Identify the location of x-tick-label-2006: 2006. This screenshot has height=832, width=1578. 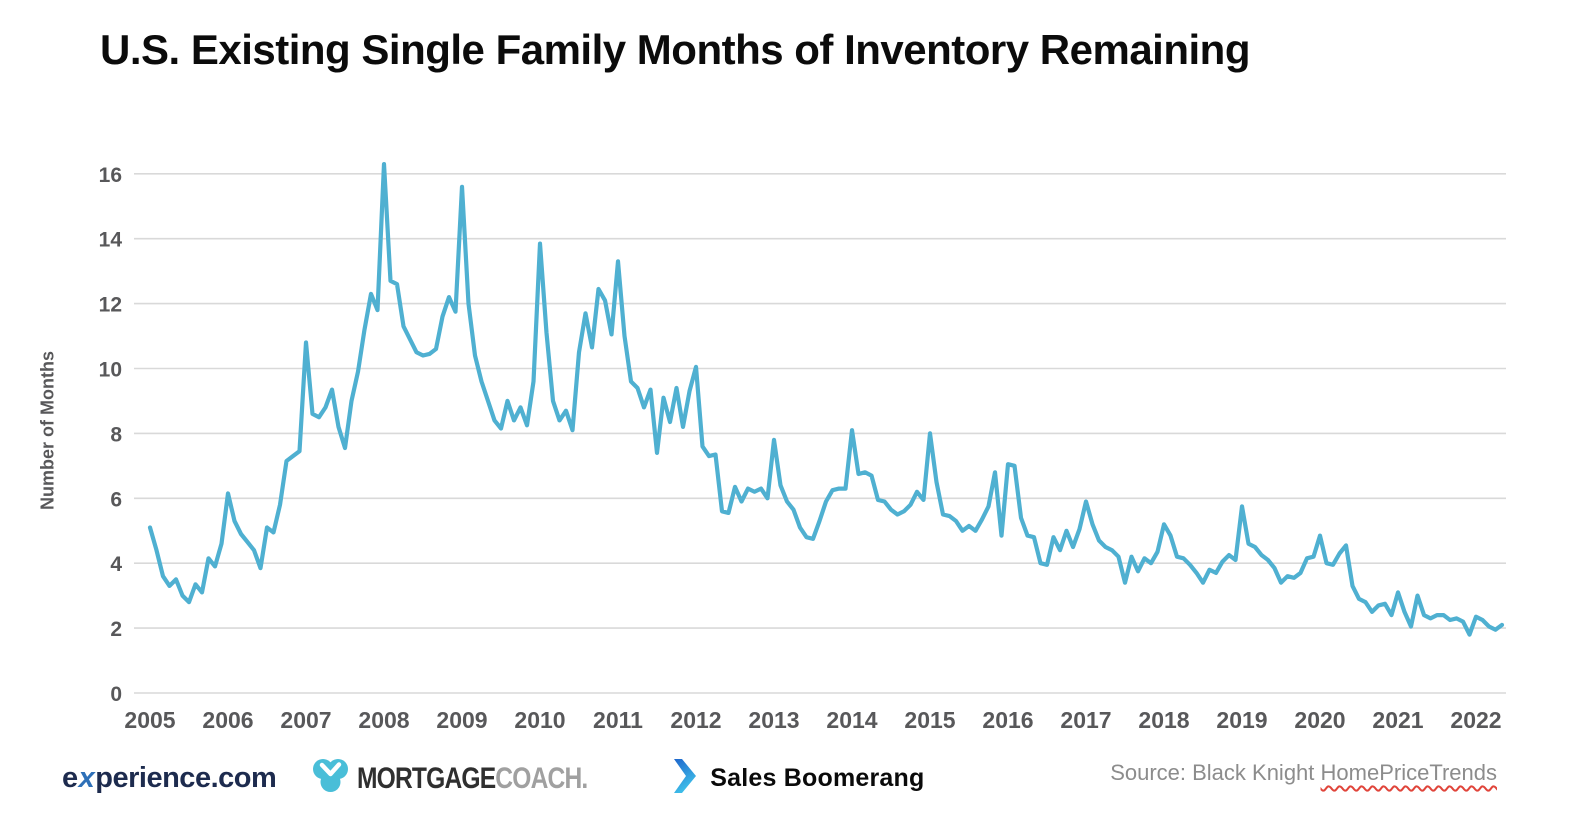
(227, 720).